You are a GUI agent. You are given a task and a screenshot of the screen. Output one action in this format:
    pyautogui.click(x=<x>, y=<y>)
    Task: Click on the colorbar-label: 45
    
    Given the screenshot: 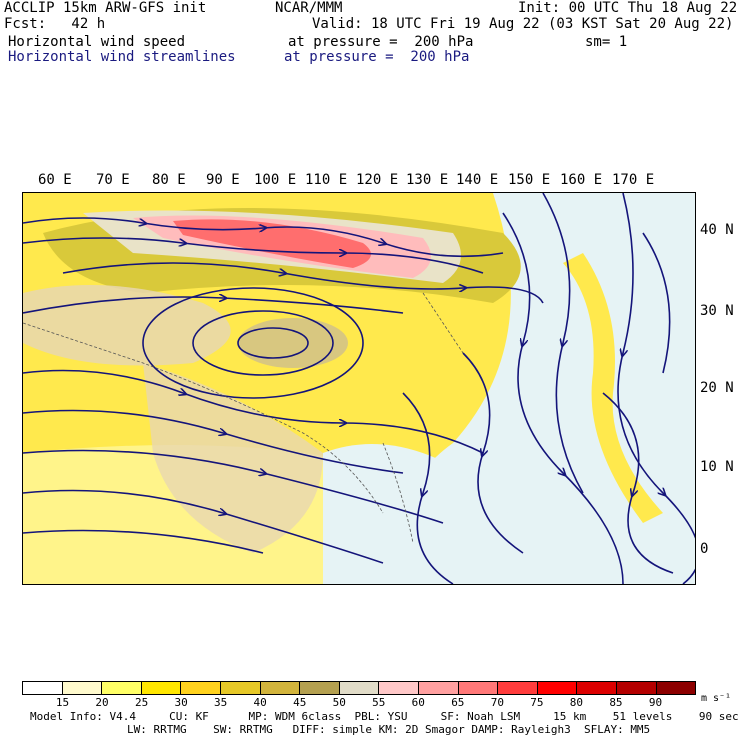 What is the action you would take?
    pyautogui.click(x=300, y=702)
    